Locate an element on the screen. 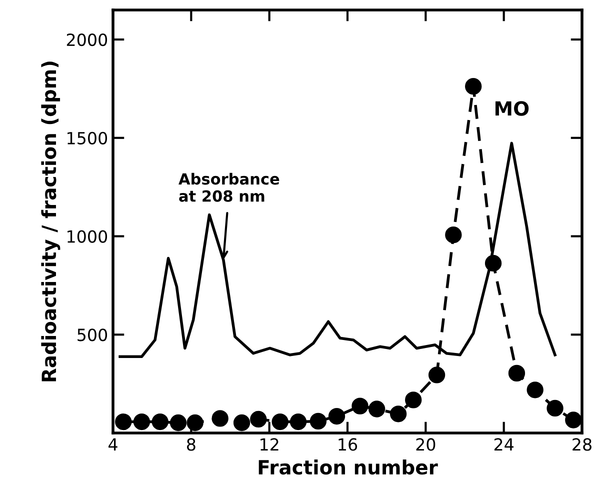 The height and width of the screenshot is (496, 595). annotation: MO is located at coordinates (512, 108).